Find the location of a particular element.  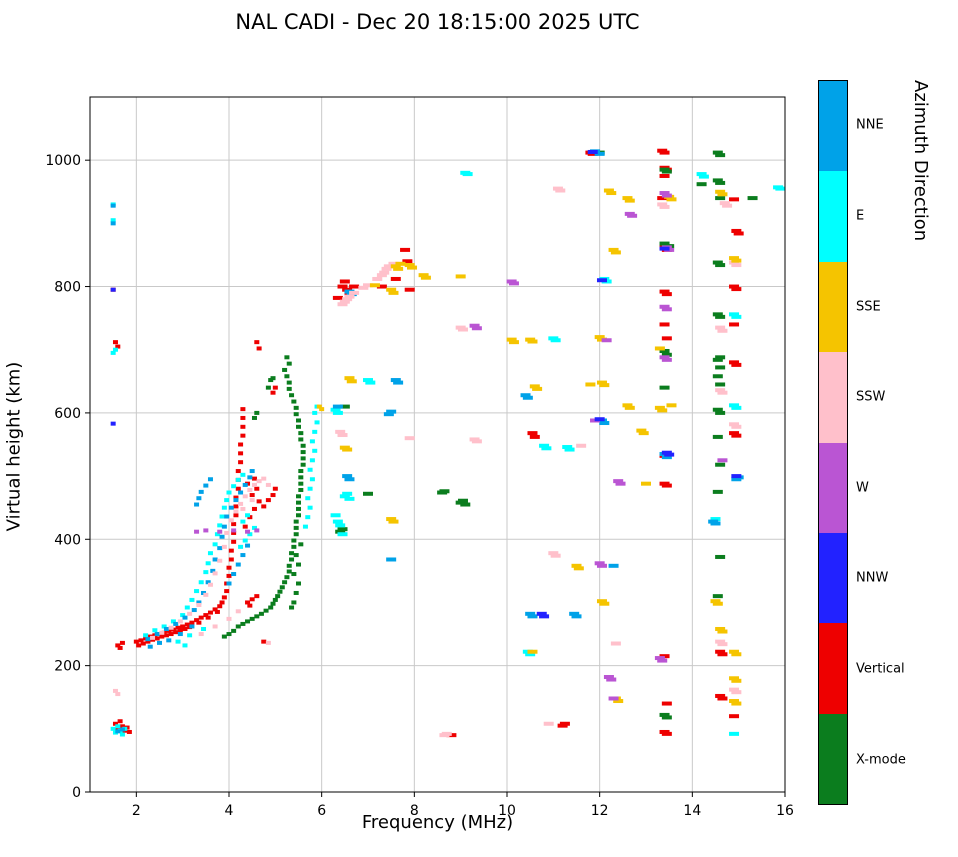

data-point-NNW is located at coordinates (592, 151).